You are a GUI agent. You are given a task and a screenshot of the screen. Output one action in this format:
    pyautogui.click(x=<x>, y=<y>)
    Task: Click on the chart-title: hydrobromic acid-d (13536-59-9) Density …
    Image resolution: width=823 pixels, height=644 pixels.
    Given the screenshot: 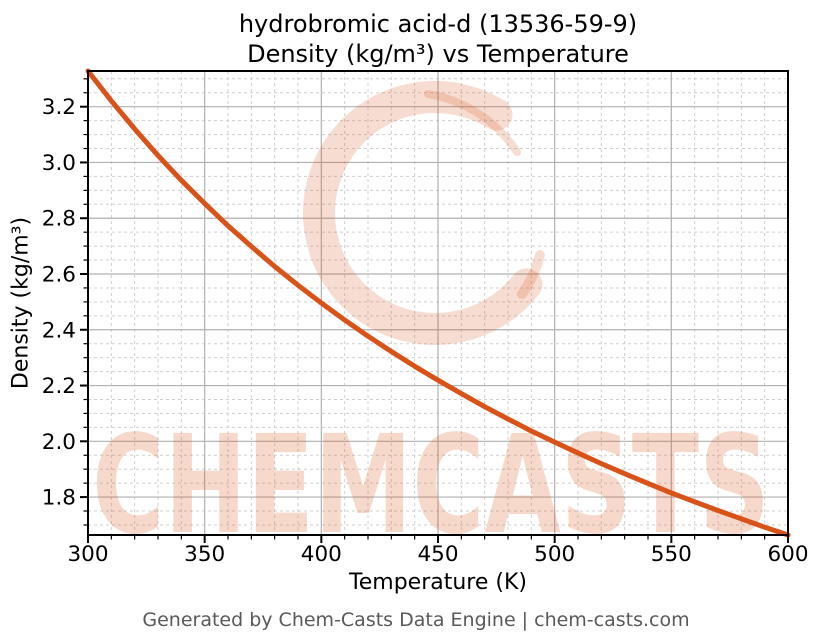 What is the action you would take?
    pyautogui.click(x=438, y=39)
    